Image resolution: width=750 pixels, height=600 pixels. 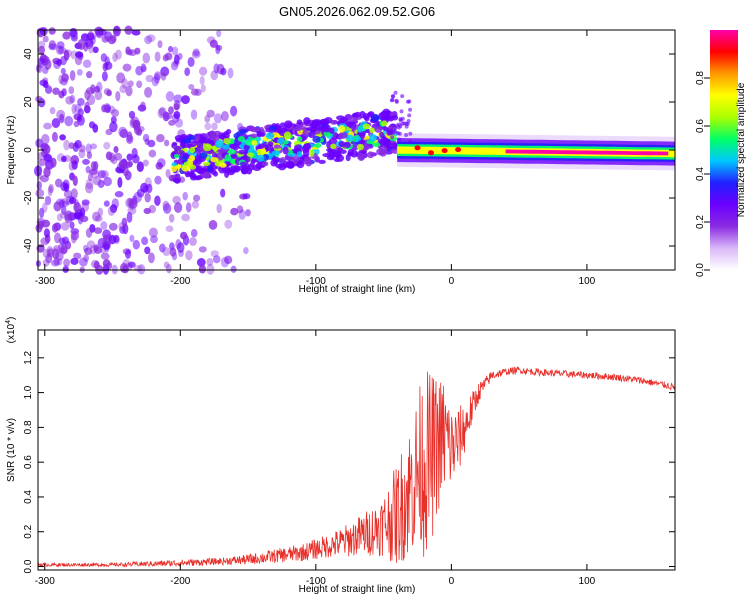 What do you see at coordinates (700, 270) in the screenshot?
I see `colorbar-tick-label: 0.0` at bounding box center [700, 270].